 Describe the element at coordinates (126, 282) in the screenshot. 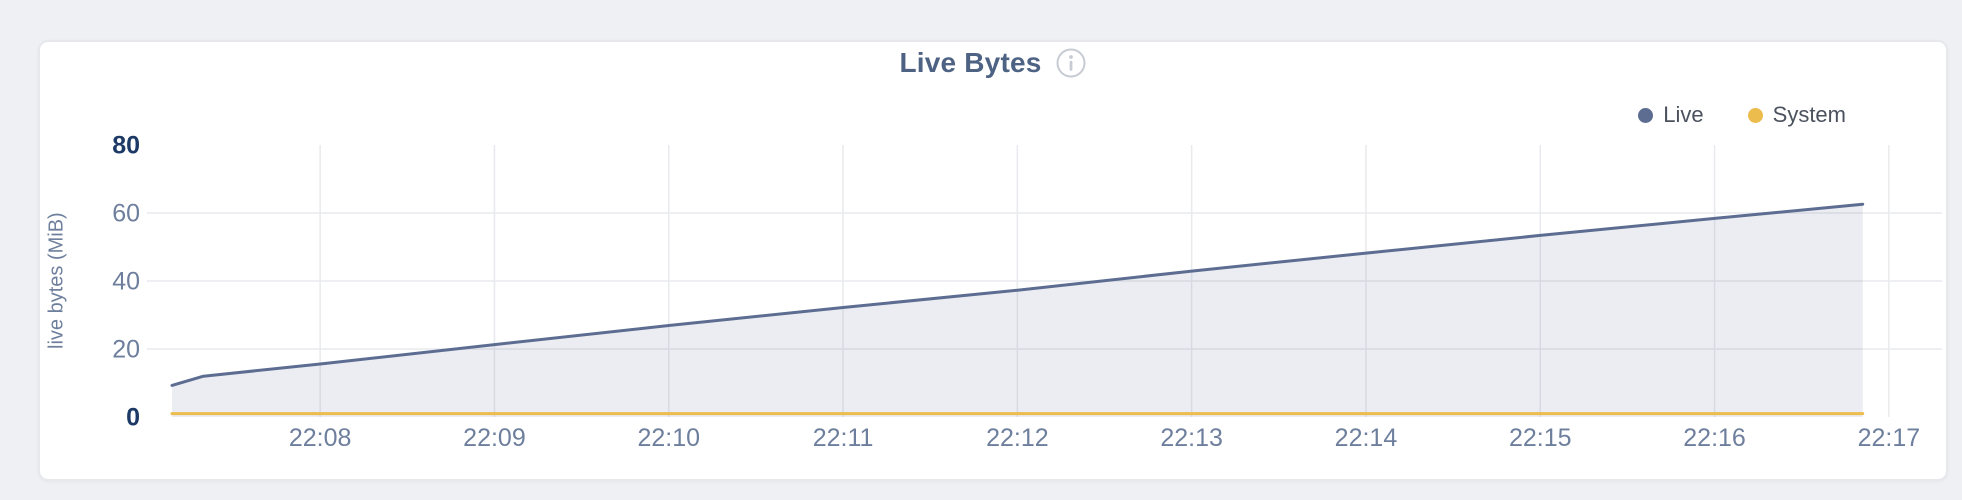

I see `y-tick-label: 40` at that location.